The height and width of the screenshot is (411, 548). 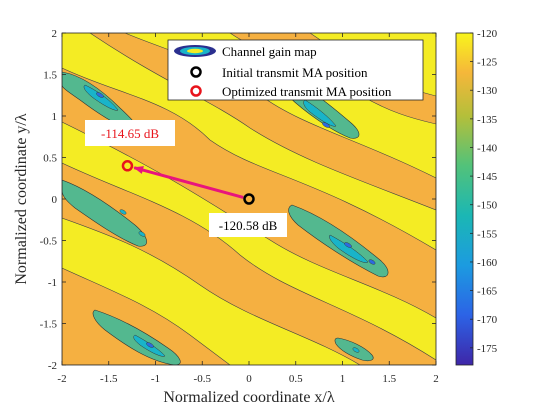 I want to click on initial-annotation-box, so click(x=248, y=225).